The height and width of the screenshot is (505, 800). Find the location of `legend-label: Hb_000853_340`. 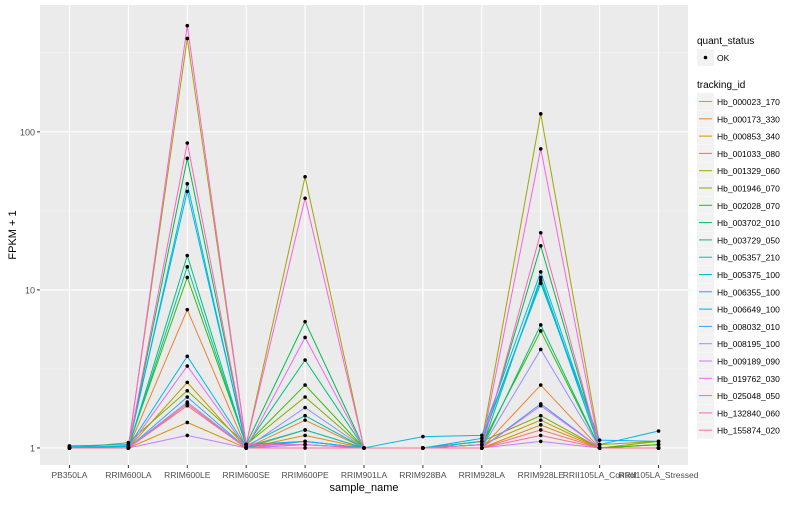

legend-label: Hb_000853_340 is located at coordinates (748, 137).